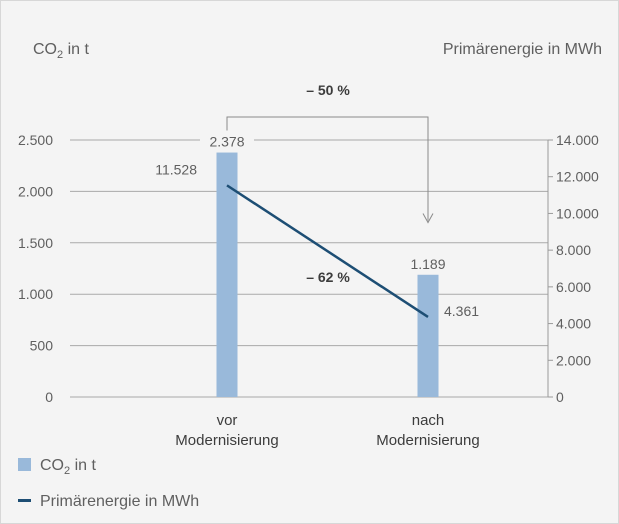 Image resolution: width=619 pixels, height=524 pixels. I want to click on bracket-arrow, so click(428, 218).